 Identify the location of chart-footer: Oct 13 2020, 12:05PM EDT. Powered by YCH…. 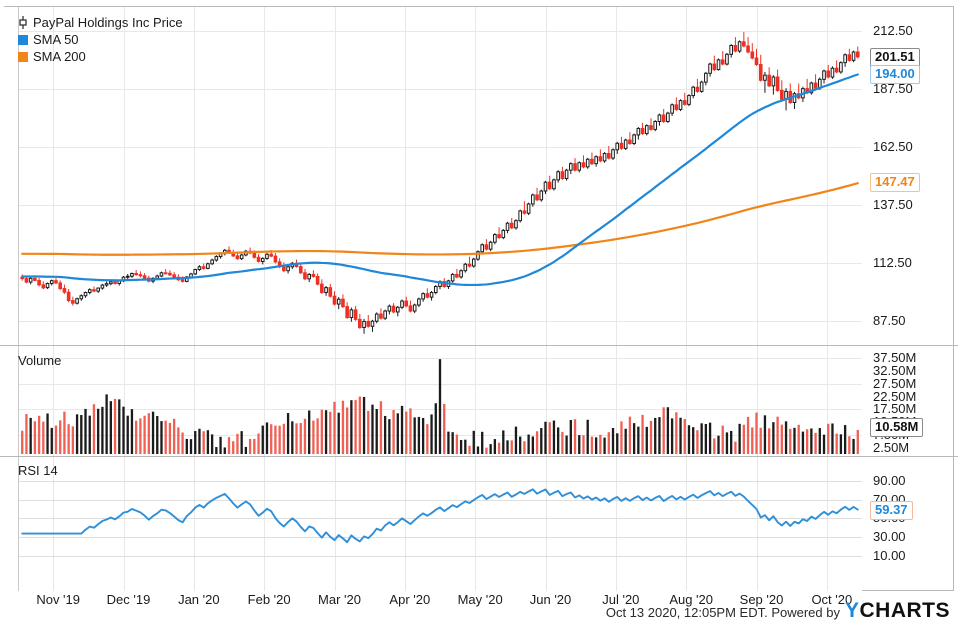
(778, 610).